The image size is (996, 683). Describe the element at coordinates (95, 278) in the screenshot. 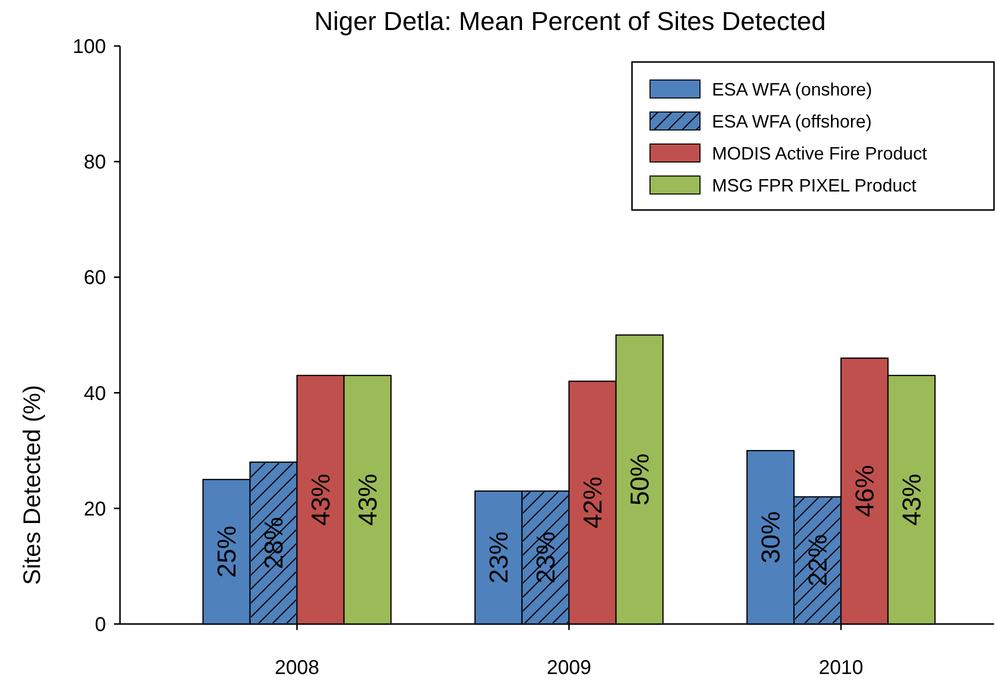

I see `y-tick-label: 60` at that location.